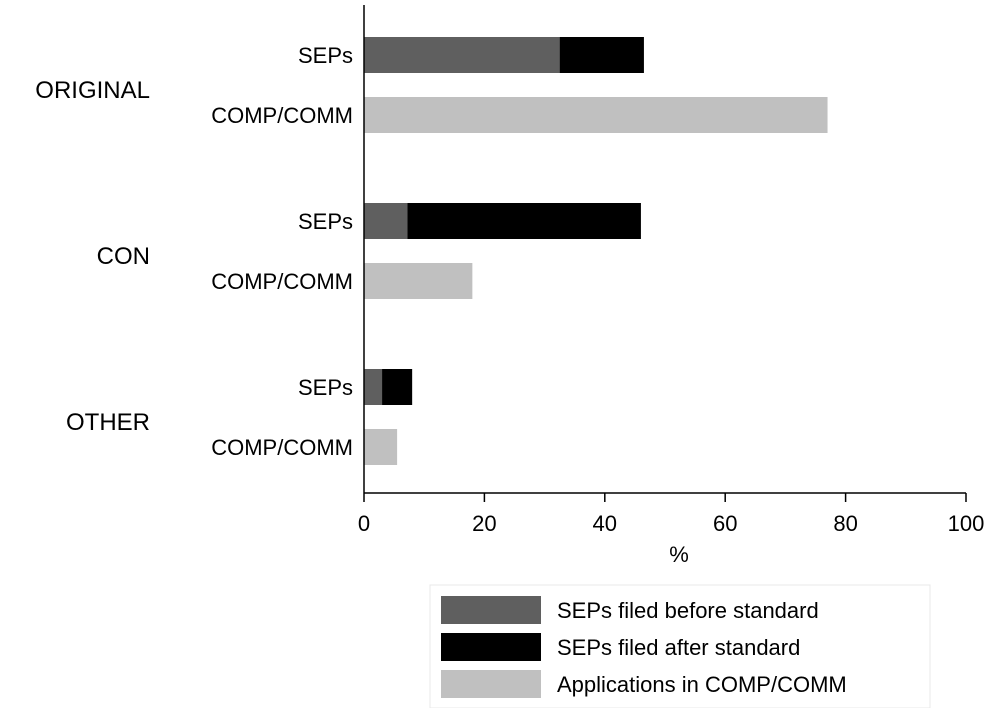 The width and height of the screenshot is (993, 708). What do you see at coordinates (679, 554) in the screenshot?
I see `x-axis-title: %` at bounding box center [679, 554].